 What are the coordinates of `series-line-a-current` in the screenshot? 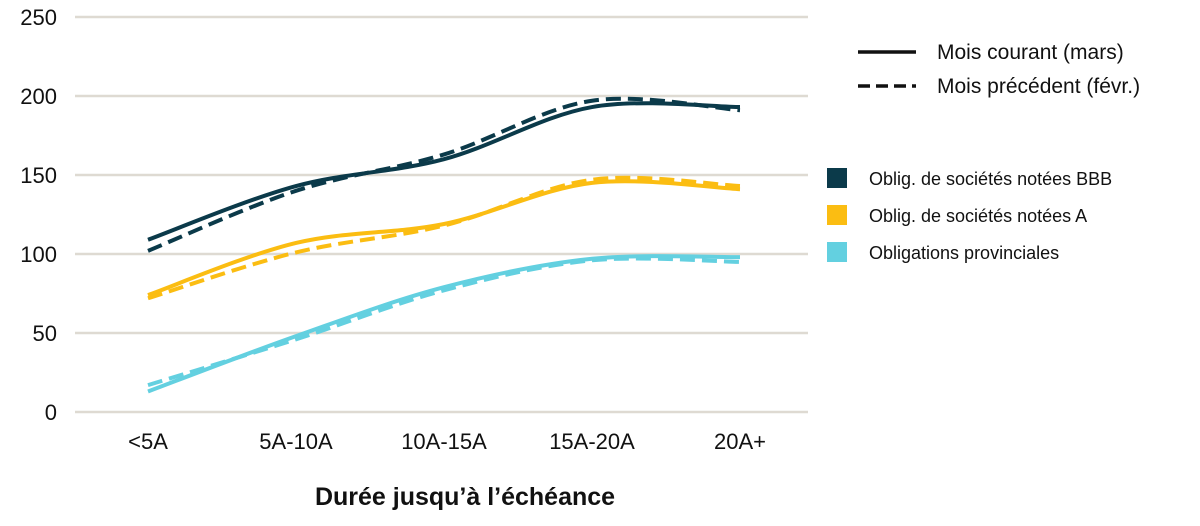 It's located at (444, 238).